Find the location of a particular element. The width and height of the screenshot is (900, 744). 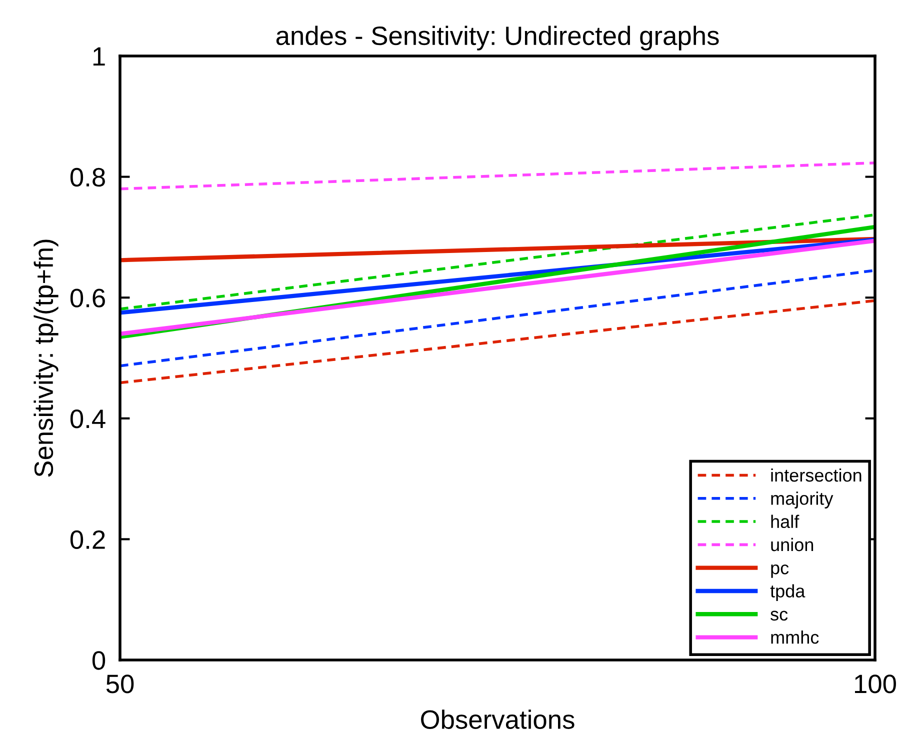

legend-label: pc is located at coordinates (780, 571).